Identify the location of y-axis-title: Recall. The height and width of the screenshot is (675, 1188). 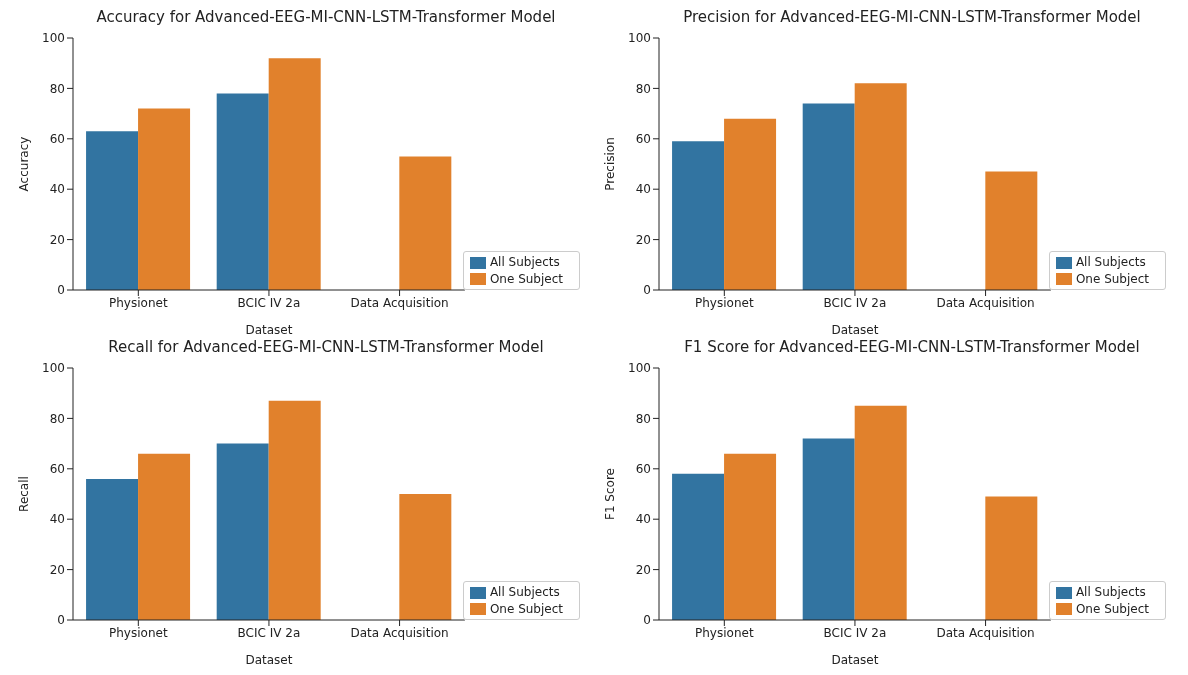
(24, 494).